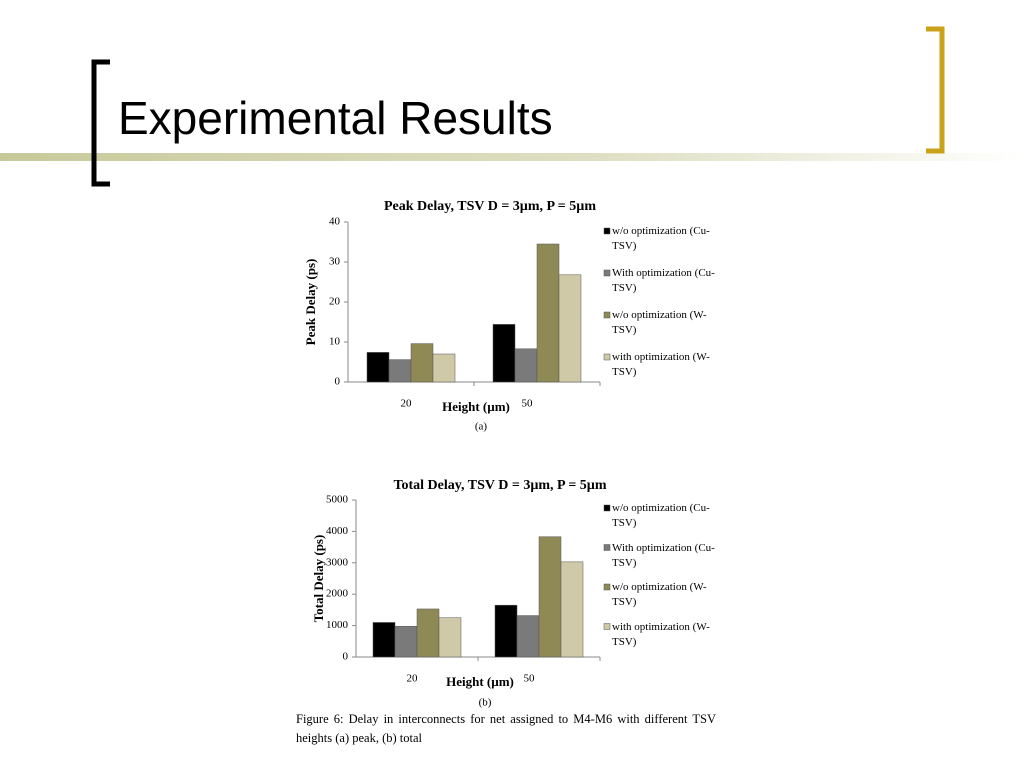  Describe the element at coordinates (337, 500) in the screenshot. I see `y-tick-label: 5000` at that location.